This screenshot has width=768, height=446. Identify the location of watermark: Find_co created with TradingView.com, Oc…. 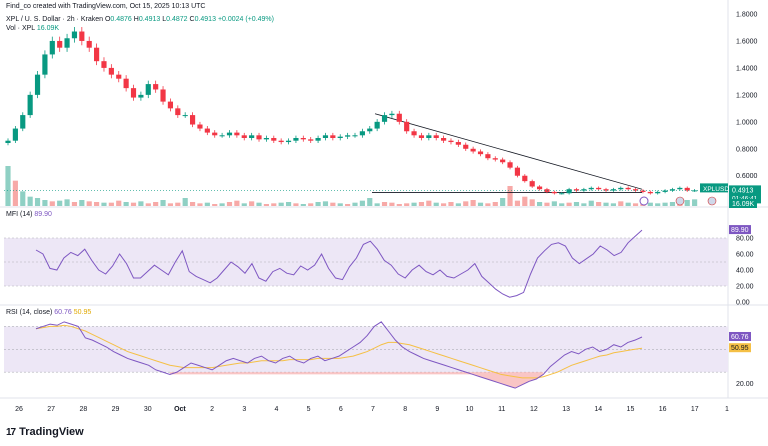
(106, 6).